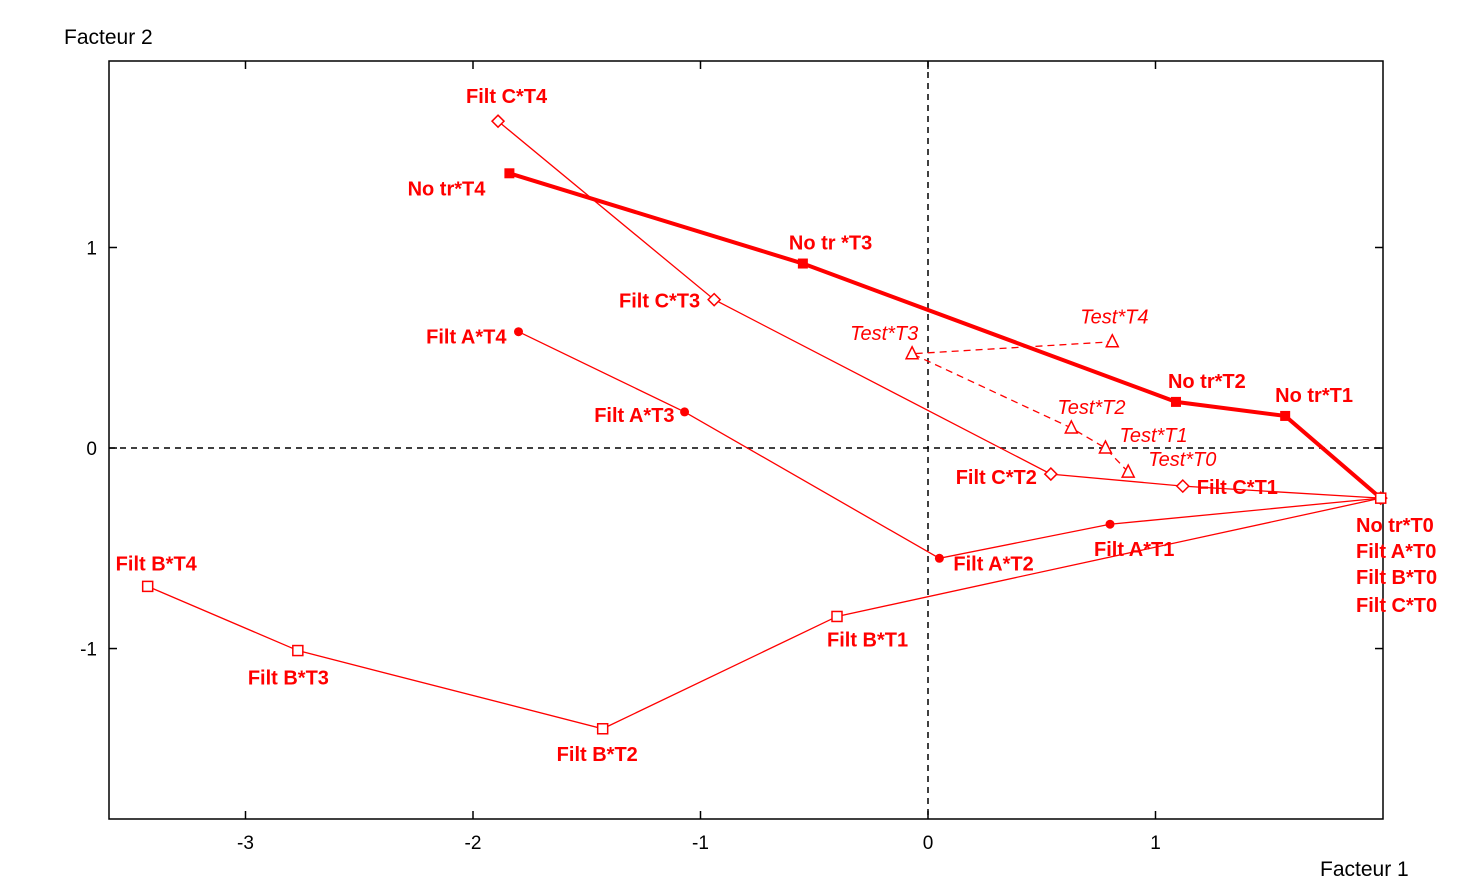 The height and width of the screenshot is (894, 1482). I want to click on x-tick-label: -2, so click(473, 843).